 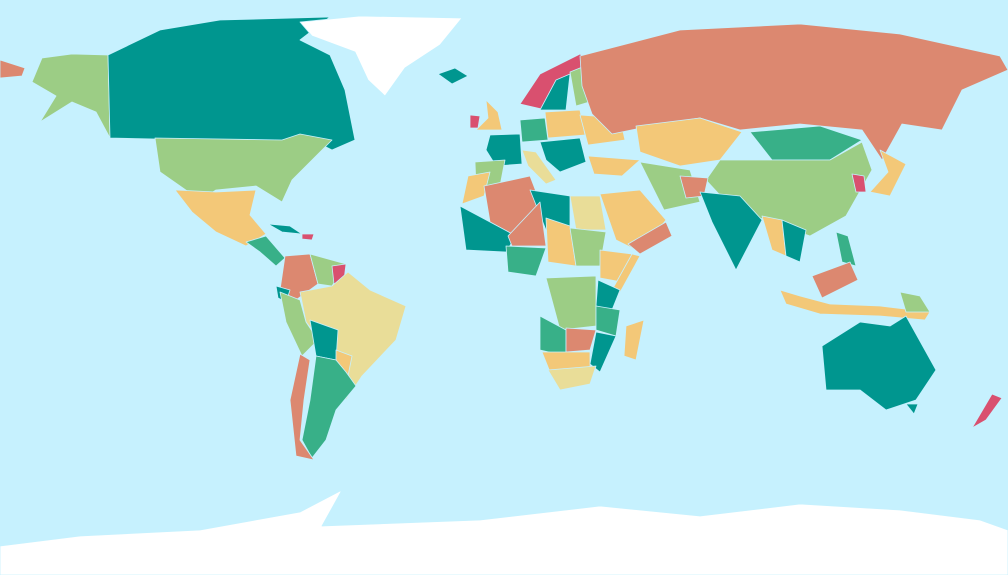 What do you see at coordinates (588, 213) in the screenshot?
I see `egypt` at bounding box center [588, 213].